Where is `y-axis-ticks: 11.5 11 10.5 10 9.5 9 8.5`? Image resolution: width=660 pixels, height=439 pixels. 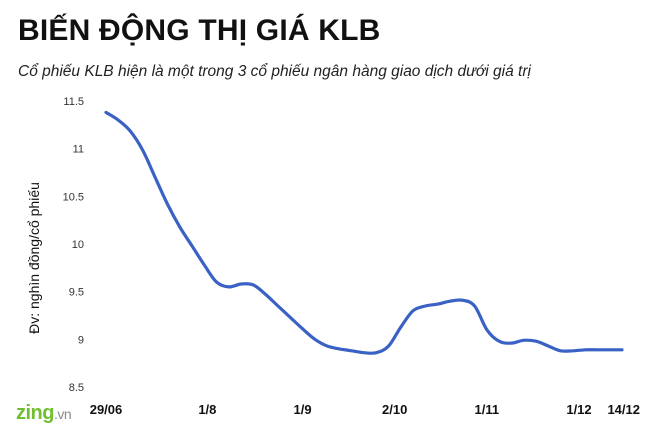 y-axis-ticks: 11.5 11 10.5 10 9.5 9 8.5 is located at coordinates (73, 245).